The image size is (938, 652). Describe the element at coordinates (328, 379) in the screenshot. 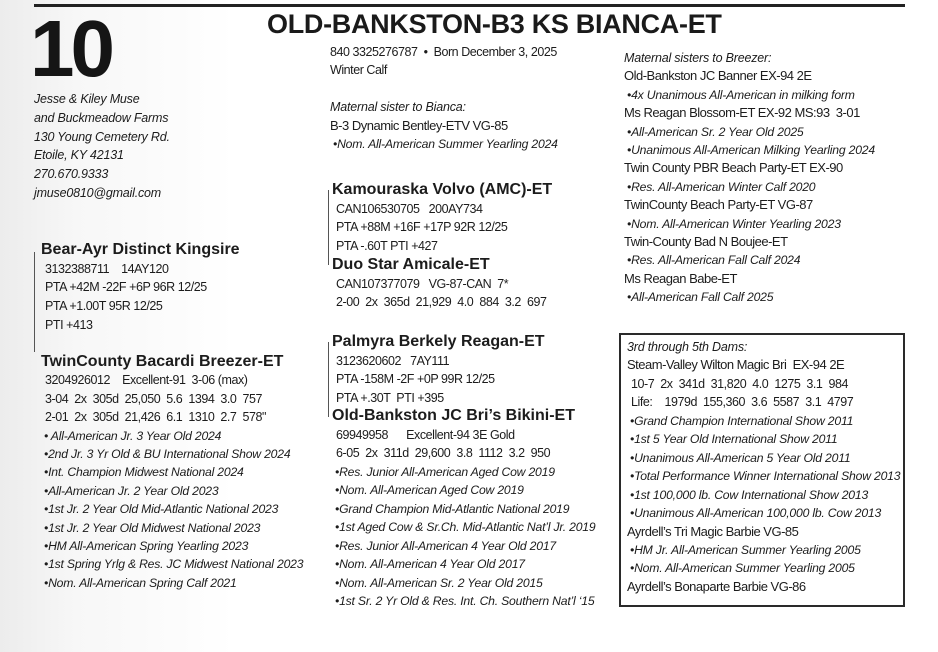

I see `dam-pedigree-bracket` at that location.